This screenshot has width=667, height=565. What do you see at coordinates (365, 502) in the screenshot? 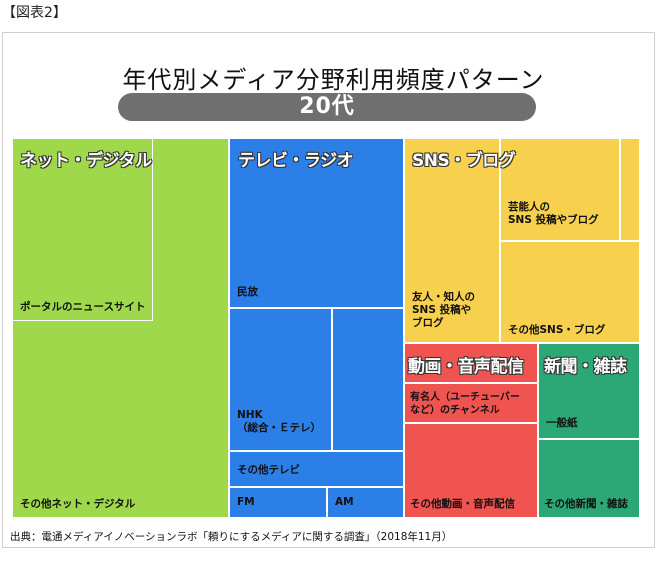
I see `treemap-cell-am` at bounding box center [365, 502].